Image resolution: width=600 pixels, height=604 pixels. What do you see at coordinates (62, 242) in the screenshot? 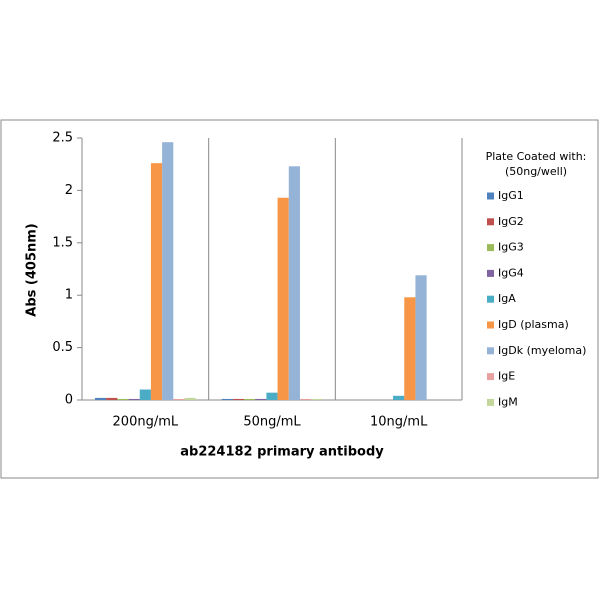
I see `y-tick-label: 1.5` at bounding box center [62, 242].